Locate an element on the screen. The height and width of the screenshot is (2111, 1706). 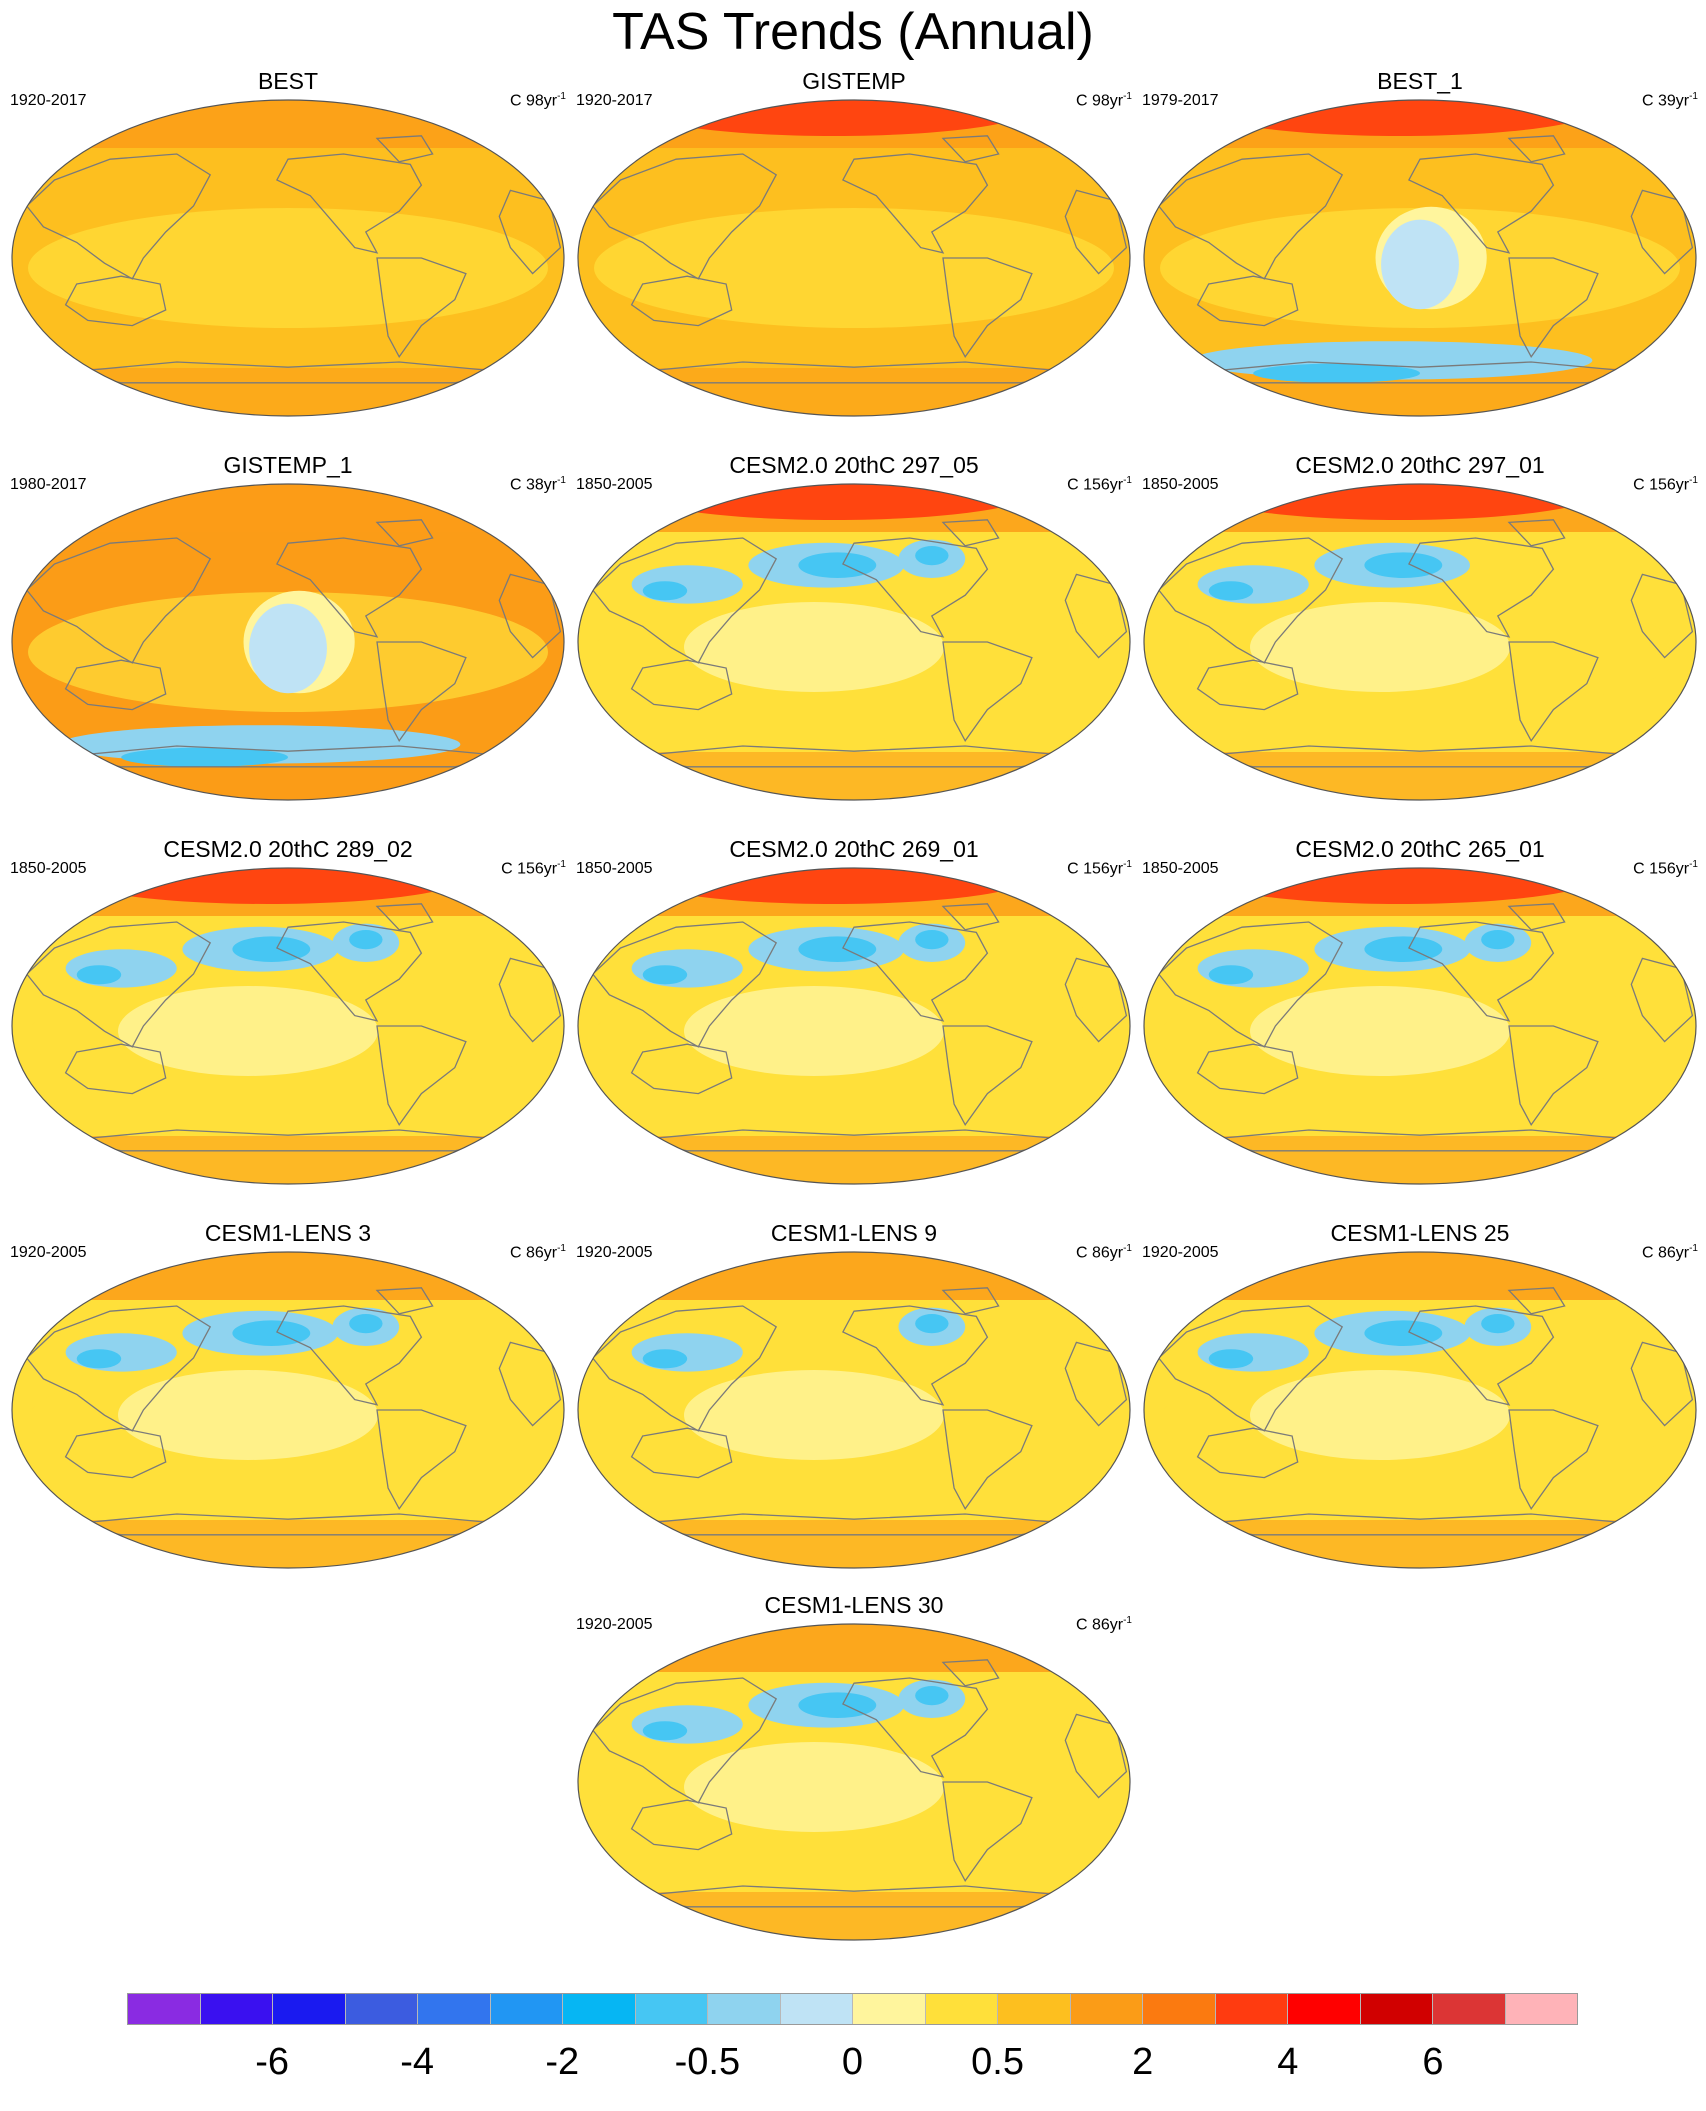
page-title: TAS Trends (Annual) is located at coordinates (853, 32).